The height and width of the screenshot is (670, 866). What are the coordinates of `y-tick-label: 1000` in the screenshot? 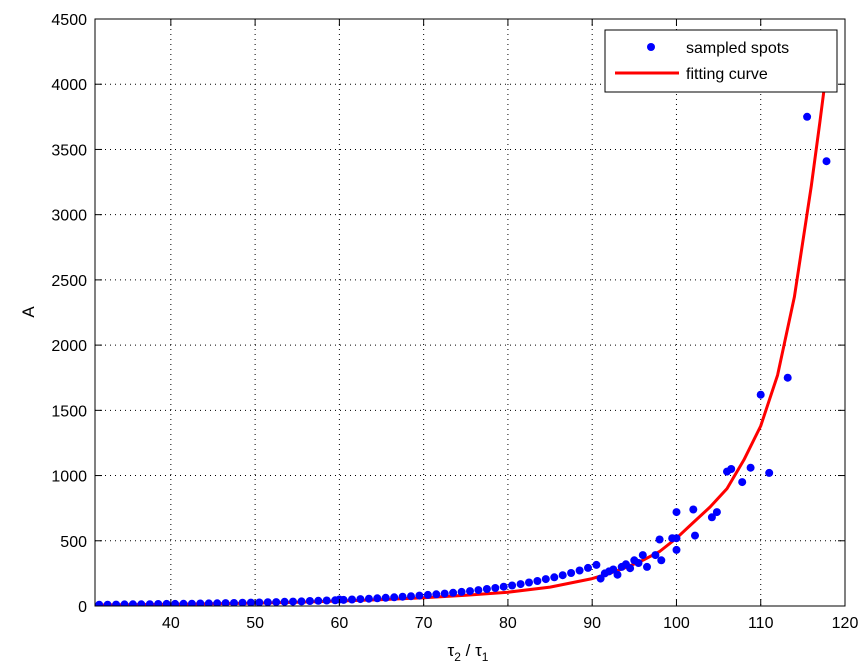 It's located at (69, 477).